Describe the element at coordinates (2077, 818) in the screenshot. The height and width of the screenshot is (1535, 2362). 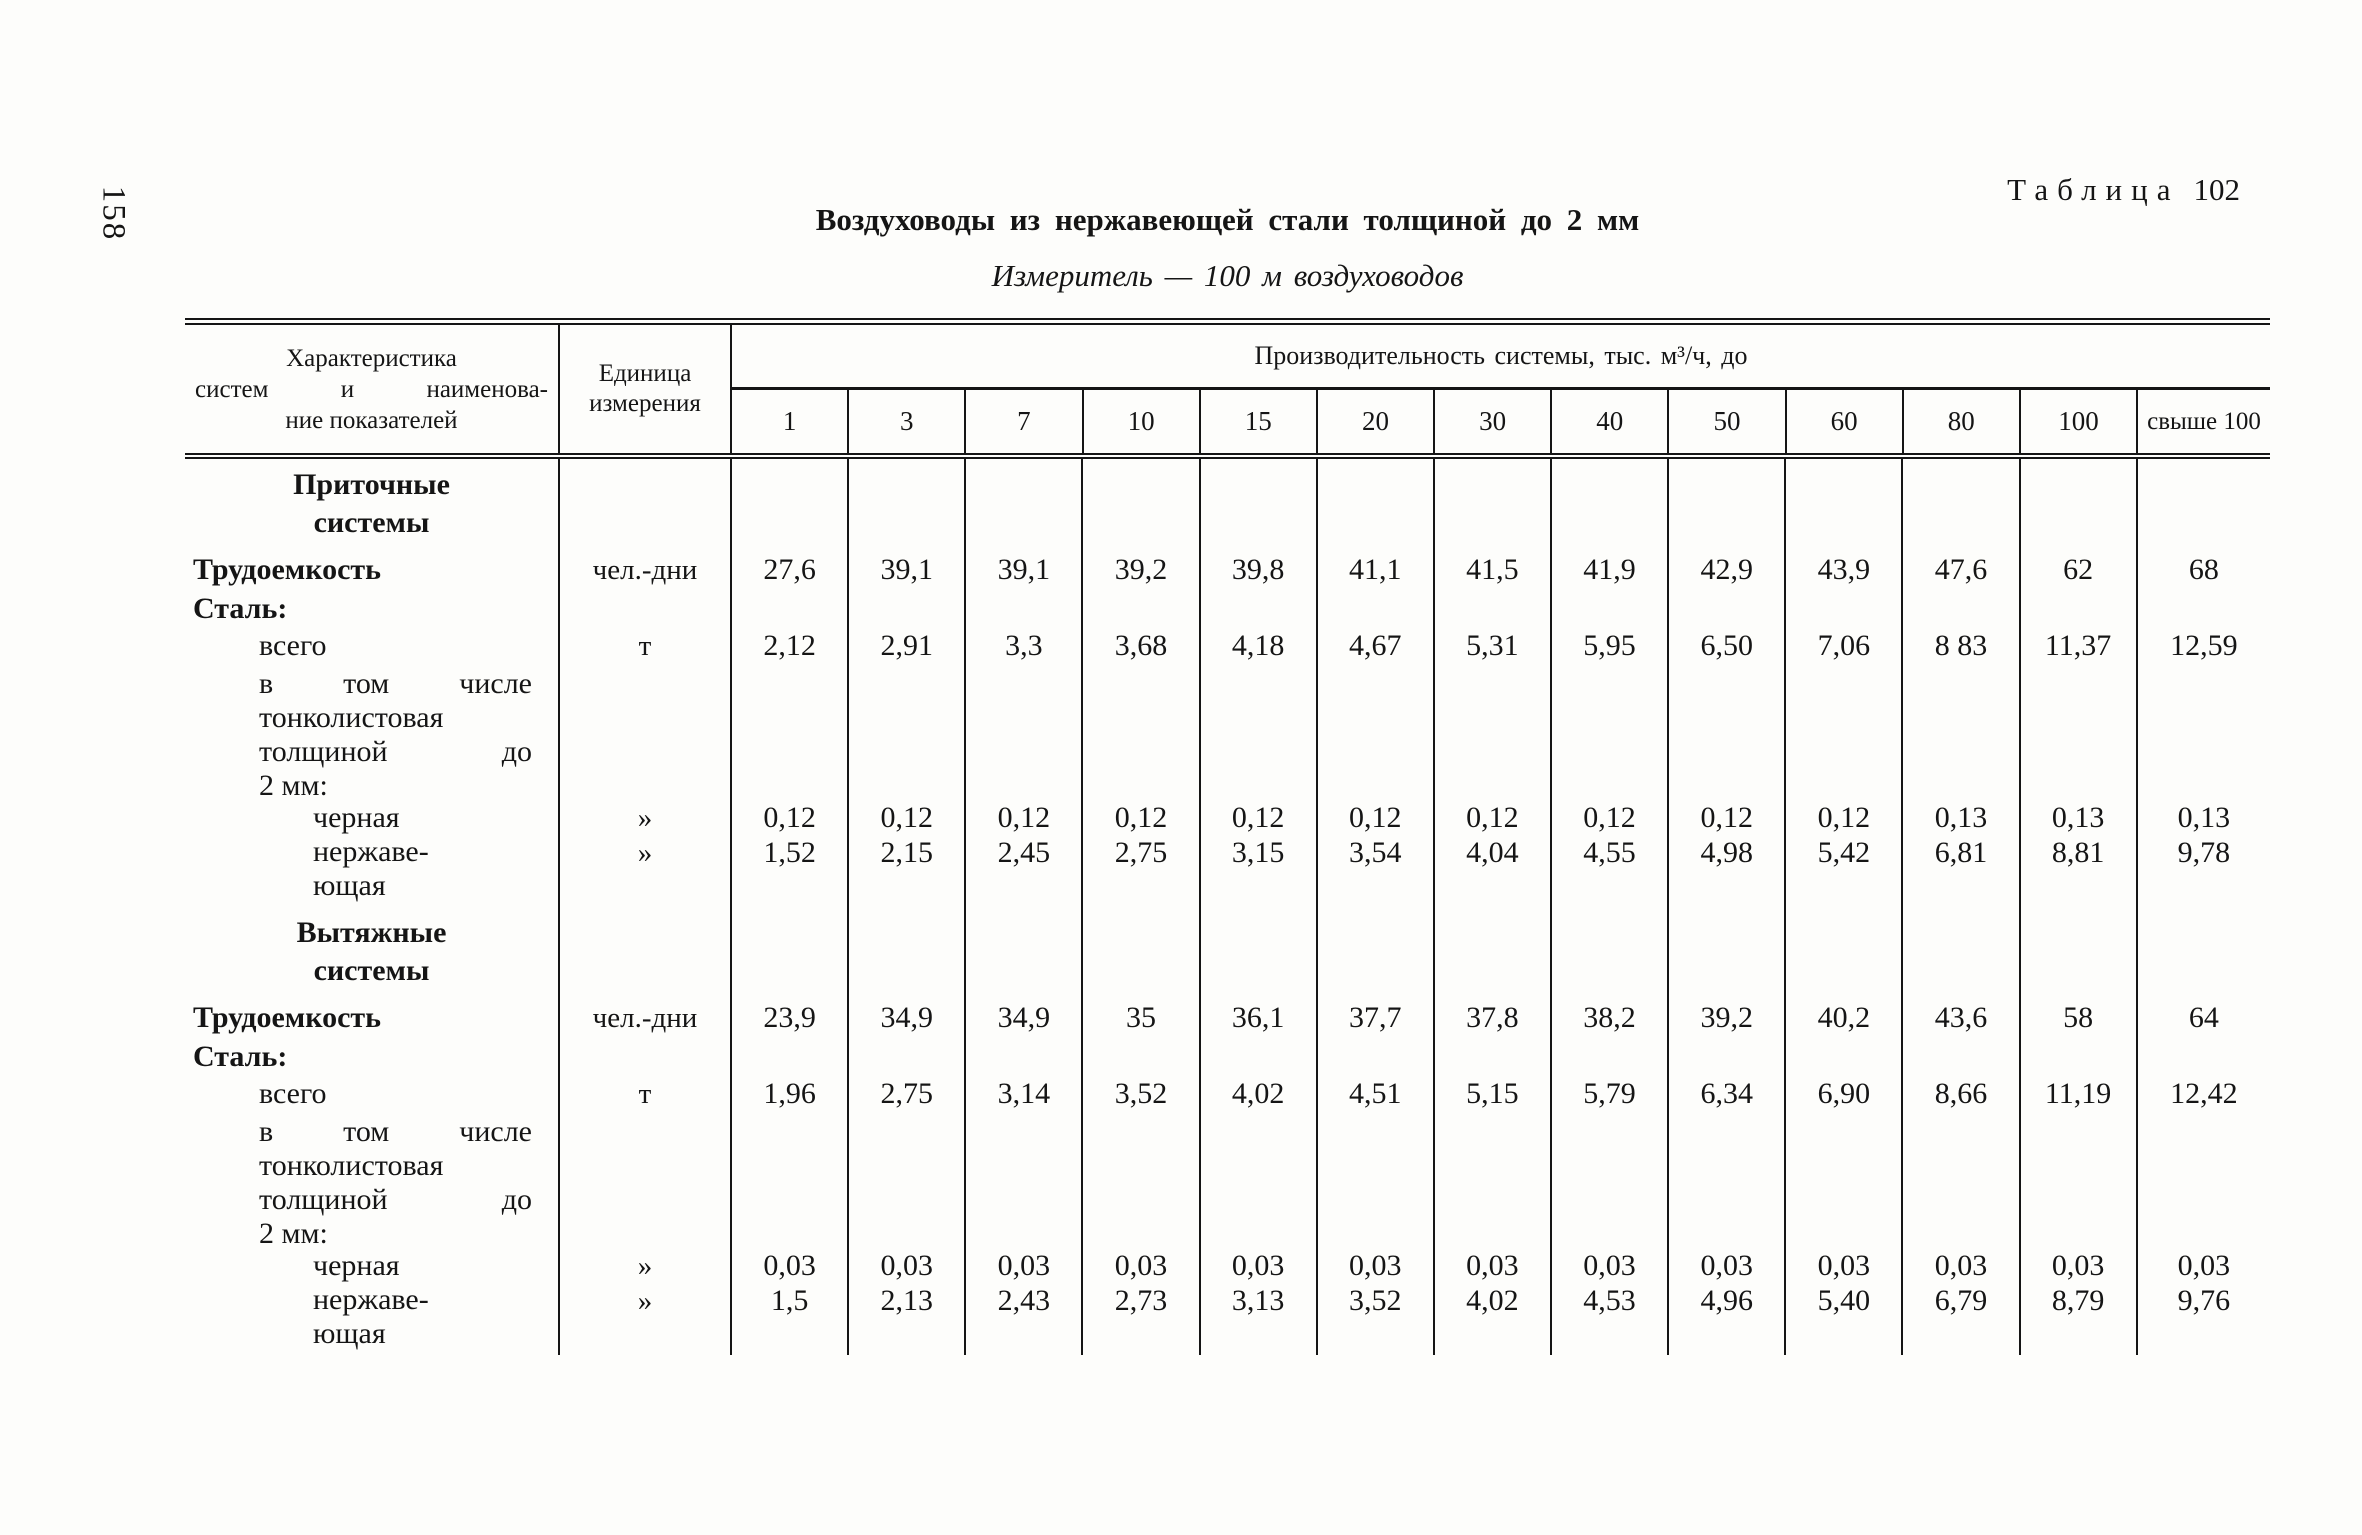
I see `value-cell: 0,13` at that location.